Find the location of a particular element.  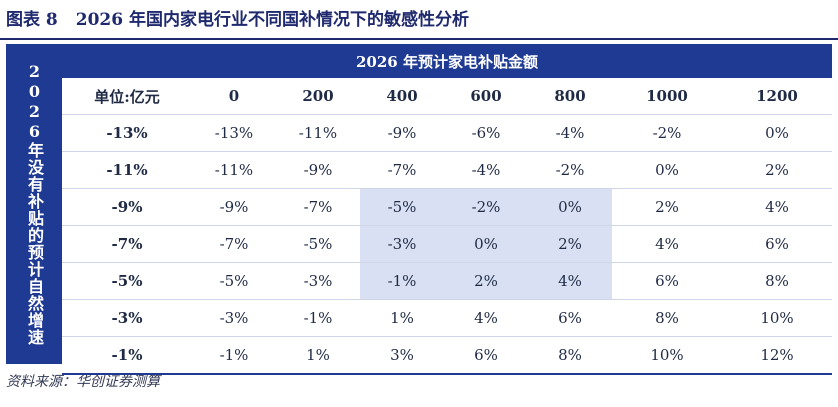

row-header: -3% is located at coordinates (127, 318).